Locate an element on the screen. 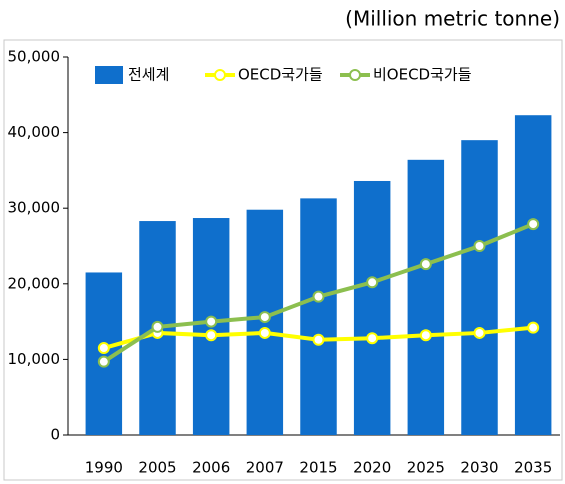 Image resolution: width=565 pixels, height=484 pixels. x-tick-label: 2035 is located at coordinates (533, 468).